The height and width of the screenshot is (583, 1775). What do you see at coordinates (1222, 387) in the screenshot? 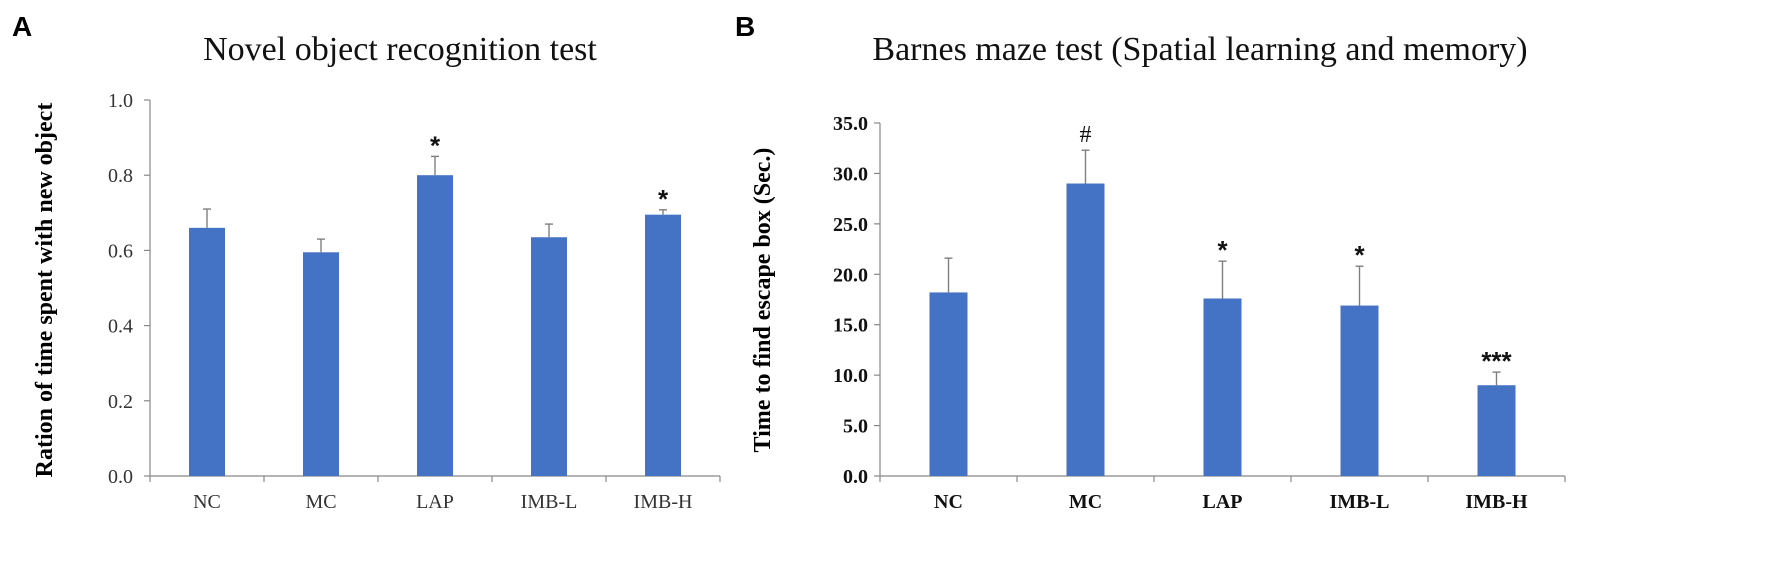
I see `panel-b-bar-lap` at bounding box center [1222, 387].